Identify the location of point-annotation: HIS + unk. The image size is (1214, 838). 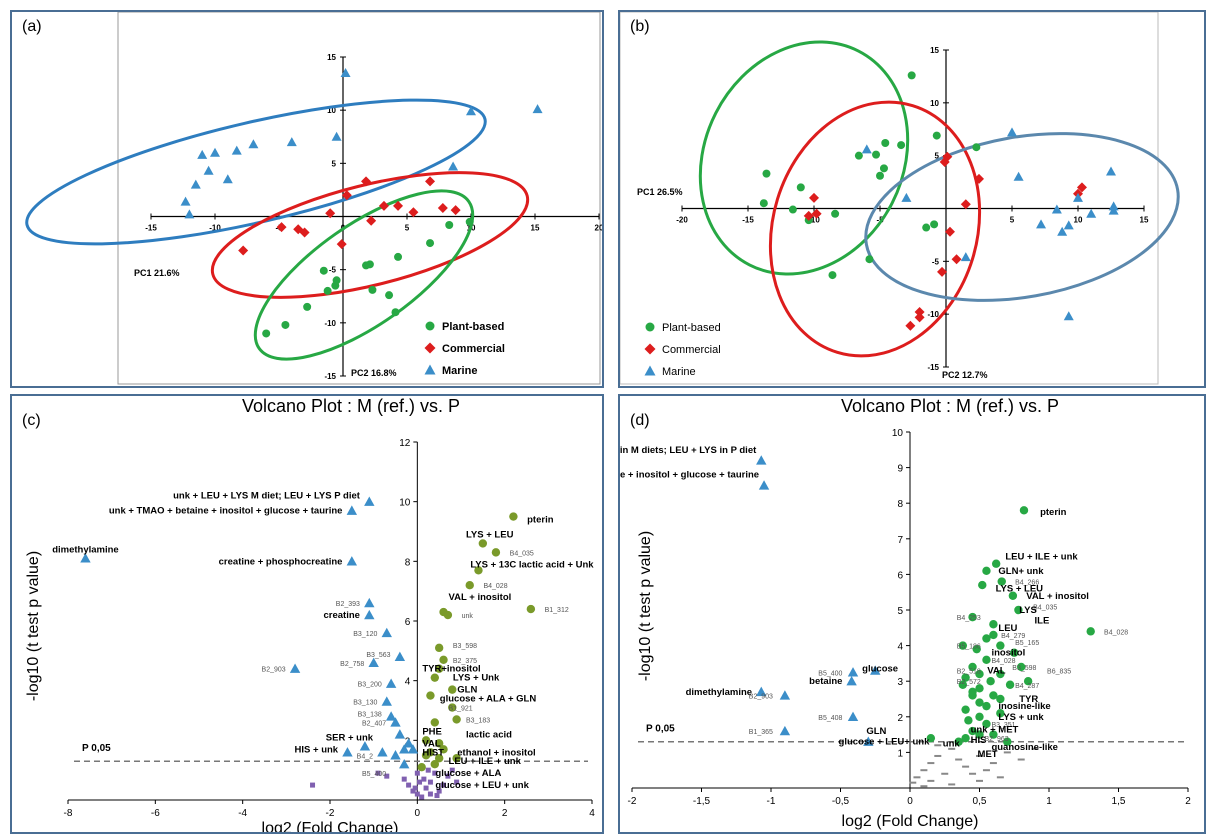
(317, 749).